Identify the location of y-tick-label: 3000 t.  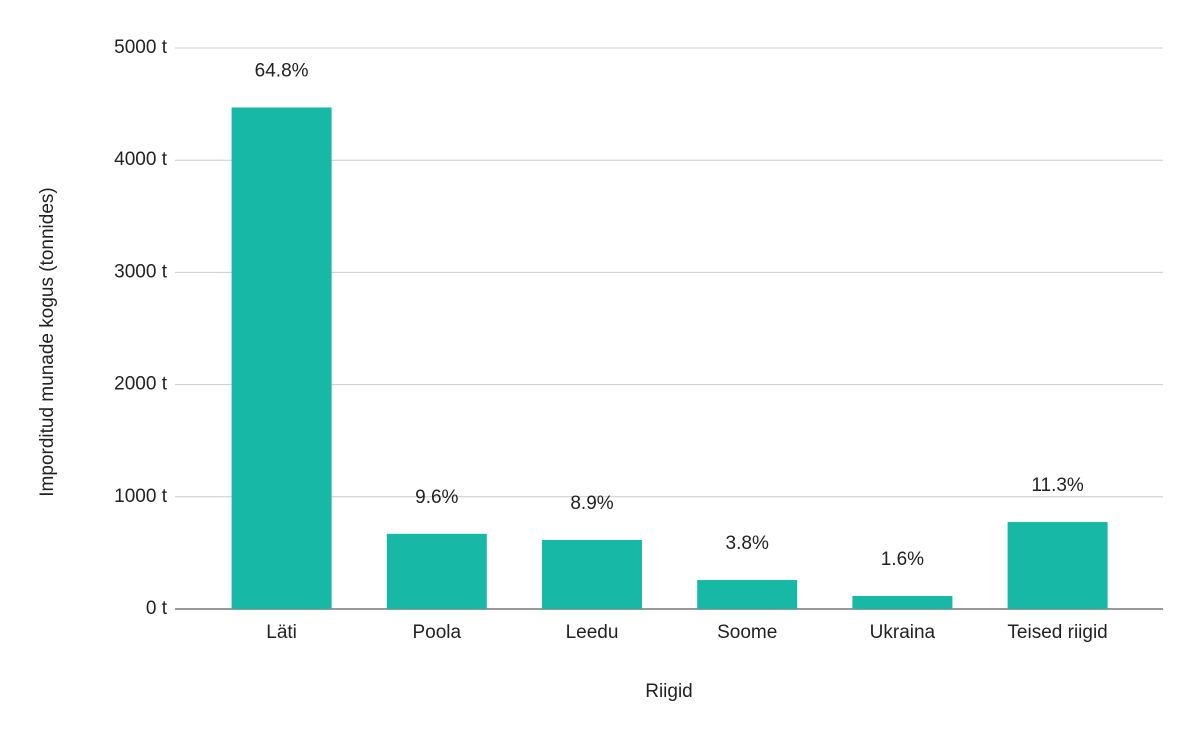
(141, 271).